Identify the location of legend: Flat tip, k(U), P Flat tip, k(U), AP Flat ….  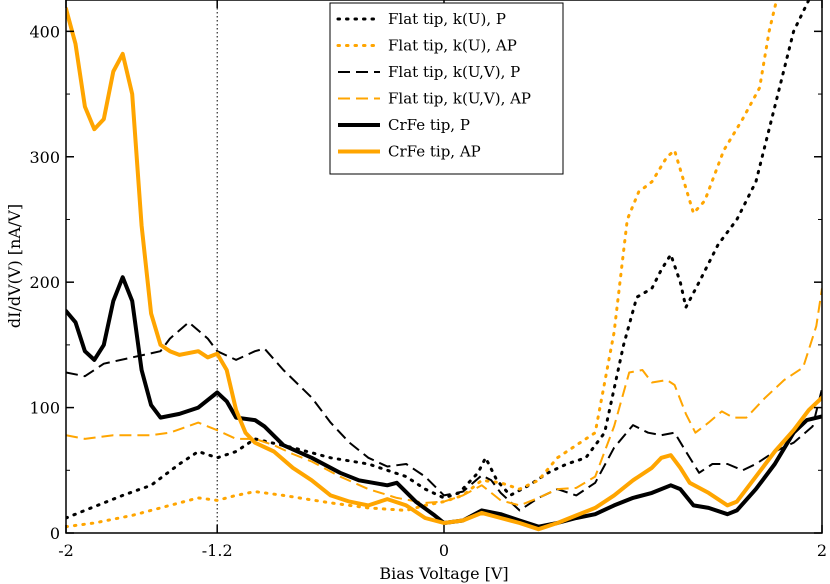
(446, 88).